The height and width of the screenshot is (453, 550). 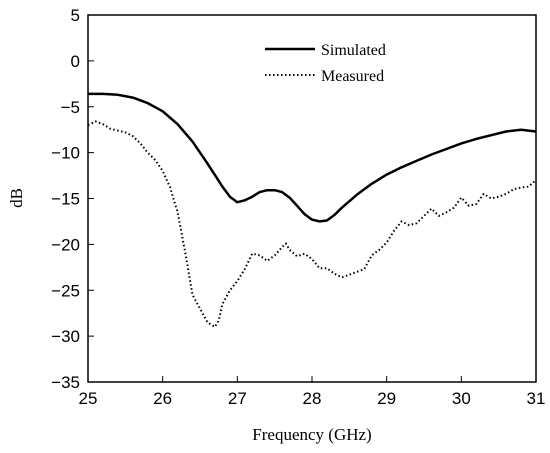 I want to click on y-tick-label: 5, so click(x=75, y=15).